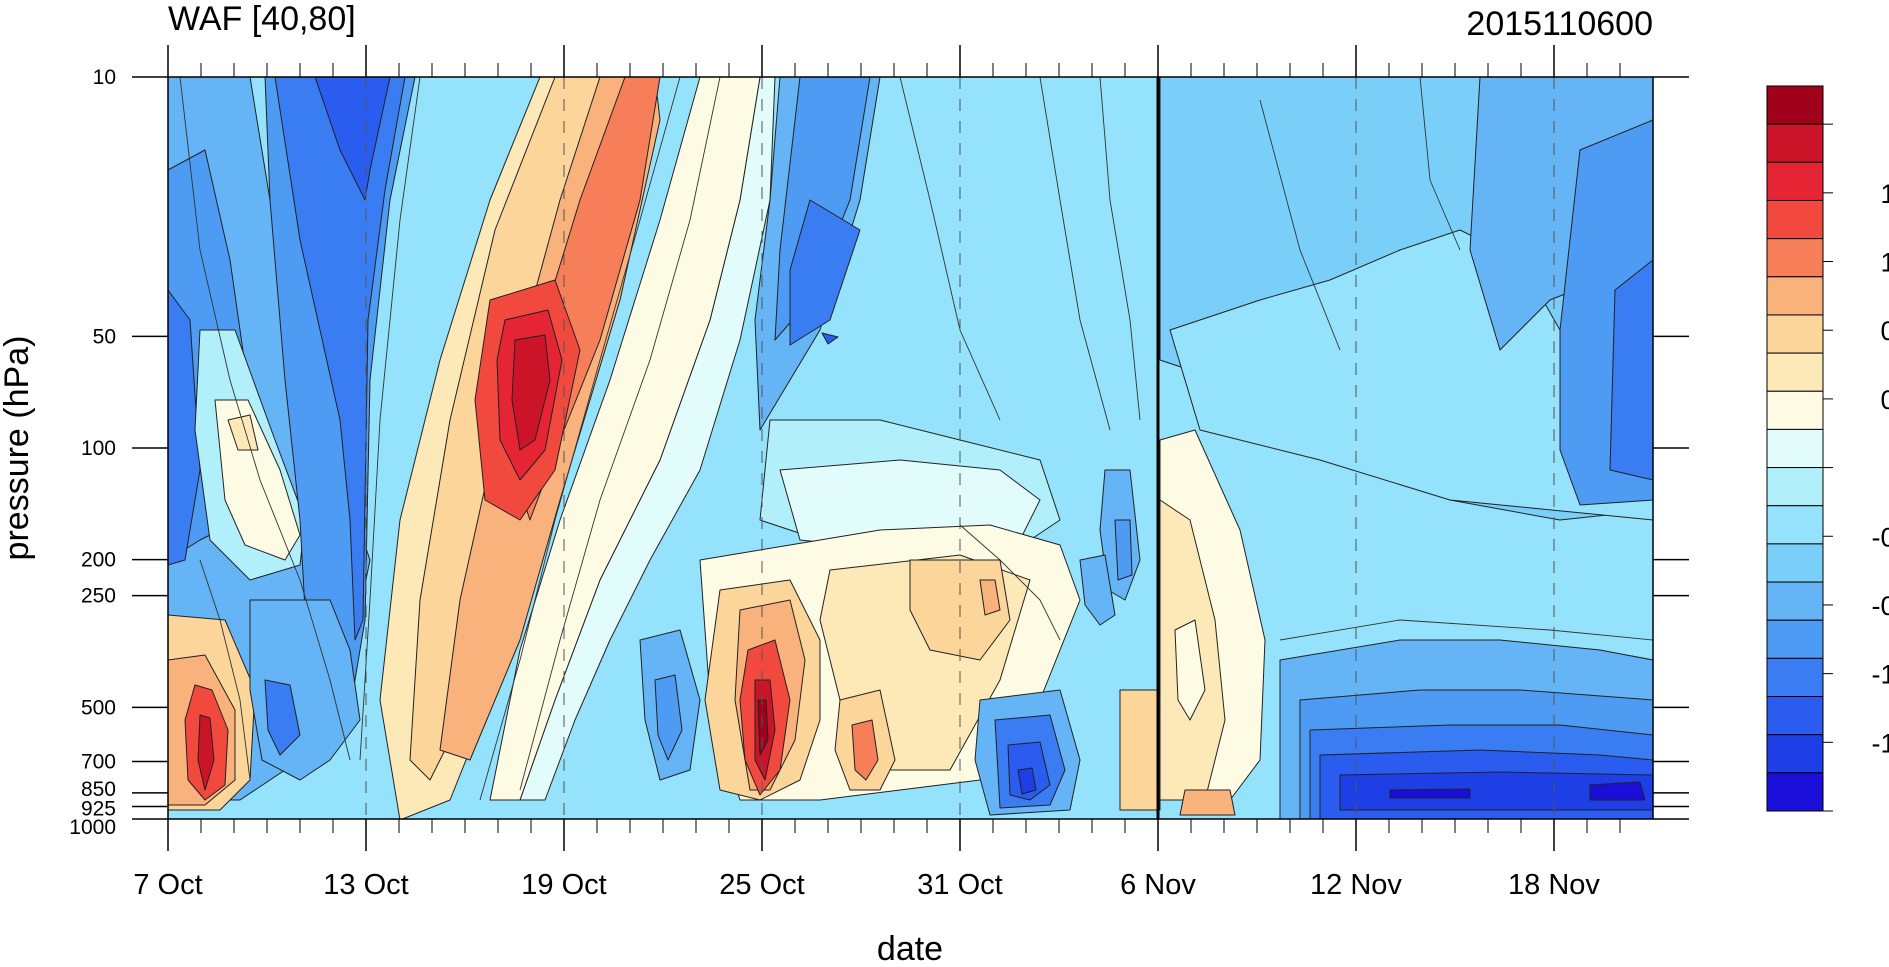 The image size is (1889, 967). Describe the element at coordinates (104, 77) in the screenshot. I see `y-tick-label: 10` at that location.